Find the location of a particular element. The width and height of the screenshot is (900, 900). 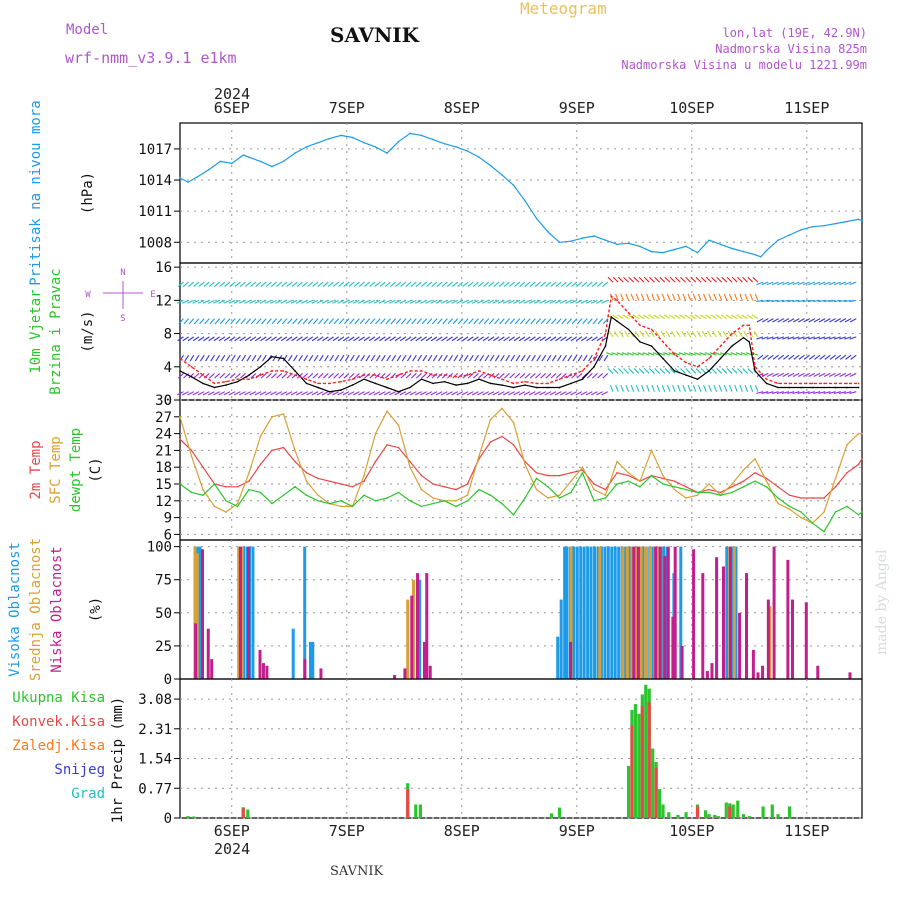

temperature-ytick-label: 18 is located at coordinates (163, 468).